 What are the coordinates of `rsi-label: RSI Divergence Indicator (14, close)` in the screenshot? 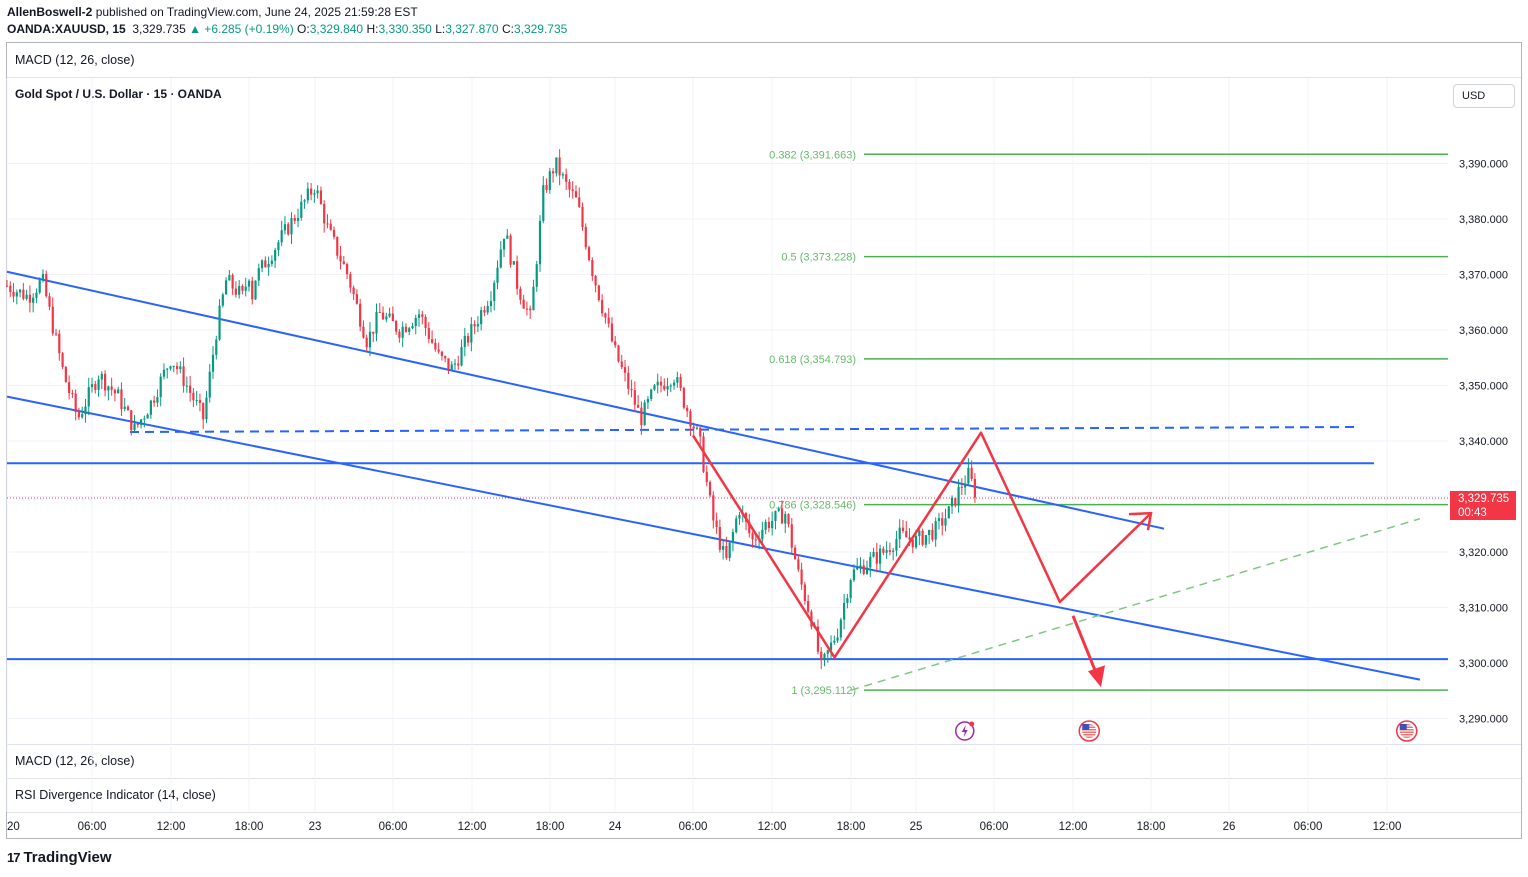 It's located at (115, 795).